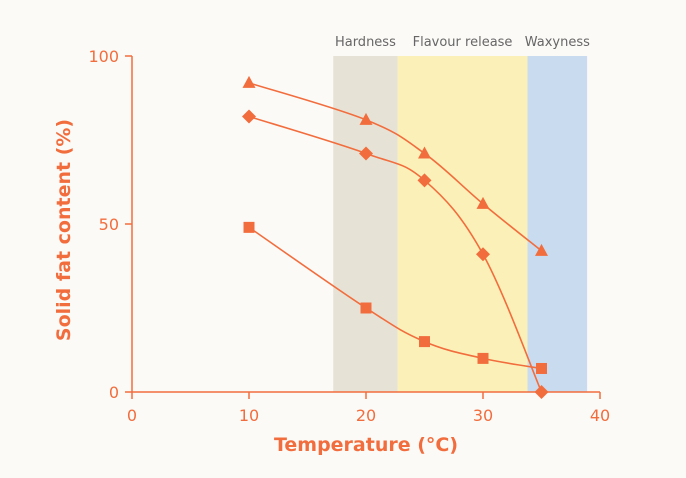 The width and height of the screenshot is (686, 478). Describe the element at coordinates (600, 415) in the screenshot. I see `x-tick-label: 40` at that location.